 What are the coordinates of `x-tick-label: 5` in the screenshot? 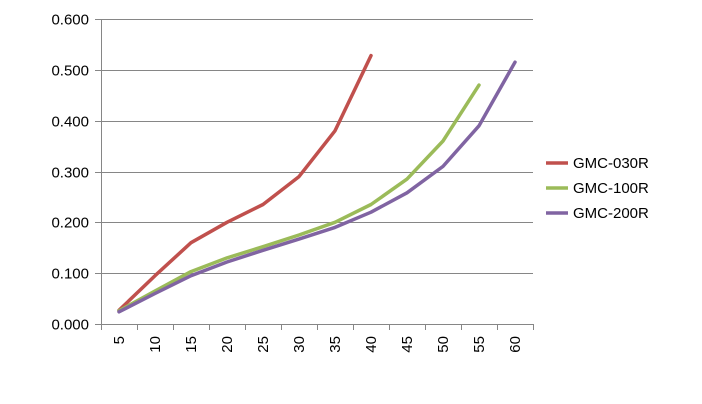 It's located at (119, 340).